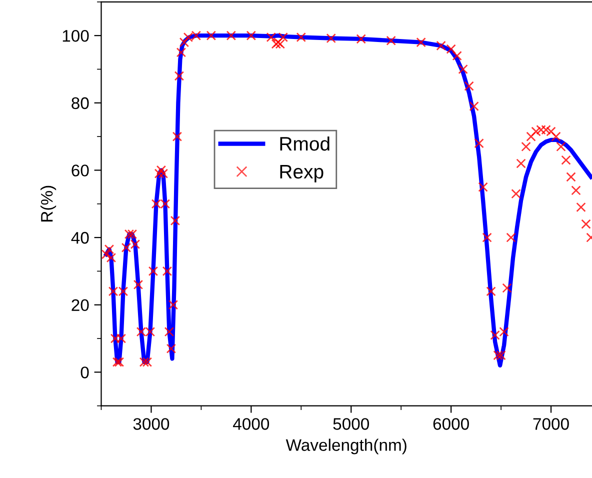  What do you see at coordinates (84, 372) in the screenshot?
I see `y-tick-label: 0` at bounding box center [84, 372].